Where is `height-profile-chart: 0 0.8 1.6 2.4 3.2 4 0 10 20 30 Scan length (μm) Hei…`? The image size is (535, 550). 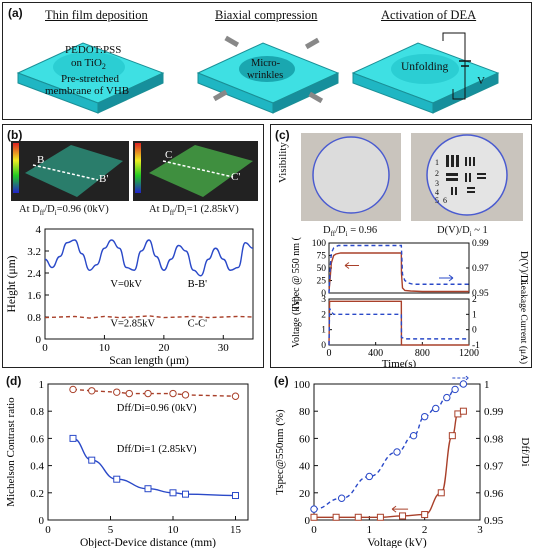 height-profile-chart: 0 0.8 1.6 2.4 3.2 4 0 10 20 30 Scan length (μm) Hei… is located at coordinates (130, 295).